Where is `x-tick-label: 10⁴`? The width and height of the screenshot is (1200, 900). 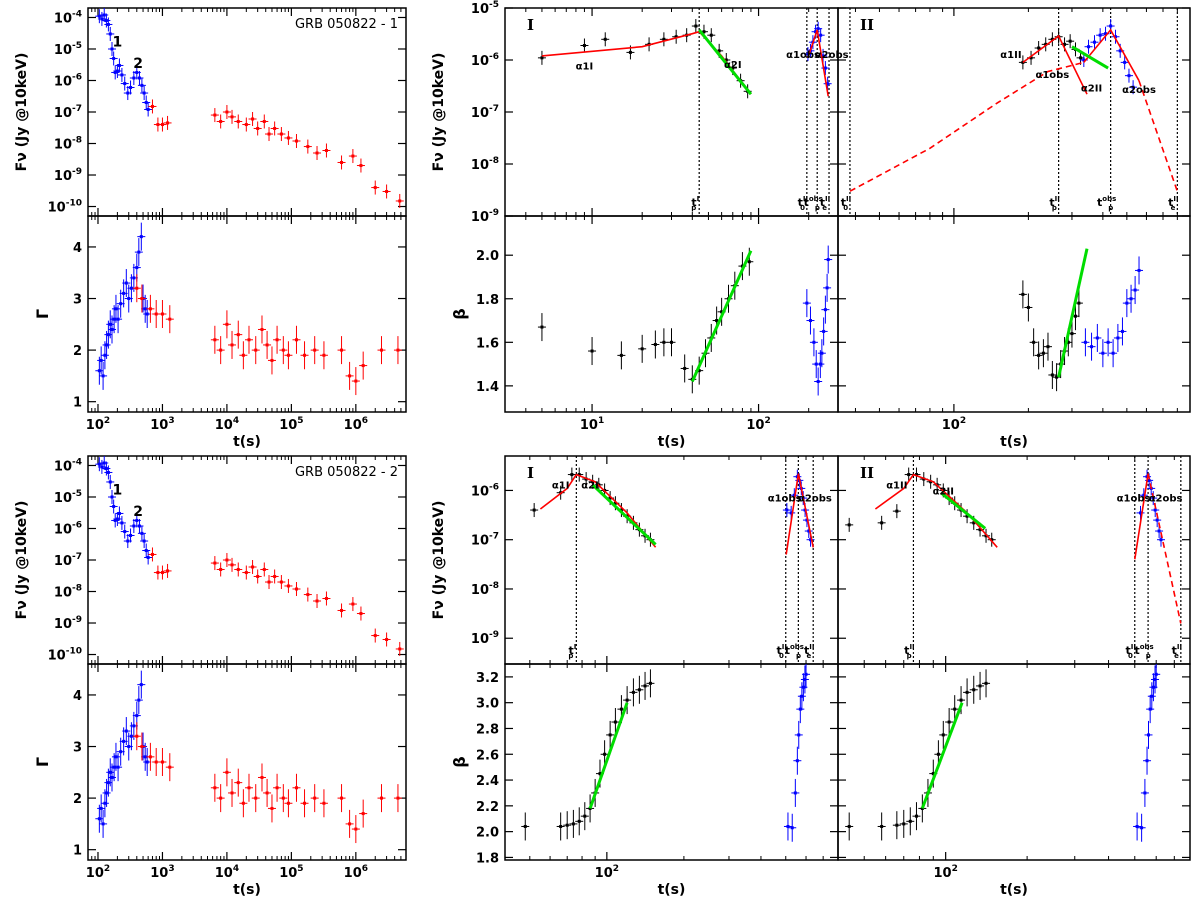 x-tick-label: 10⁴ is located at coordinates (227, 424).